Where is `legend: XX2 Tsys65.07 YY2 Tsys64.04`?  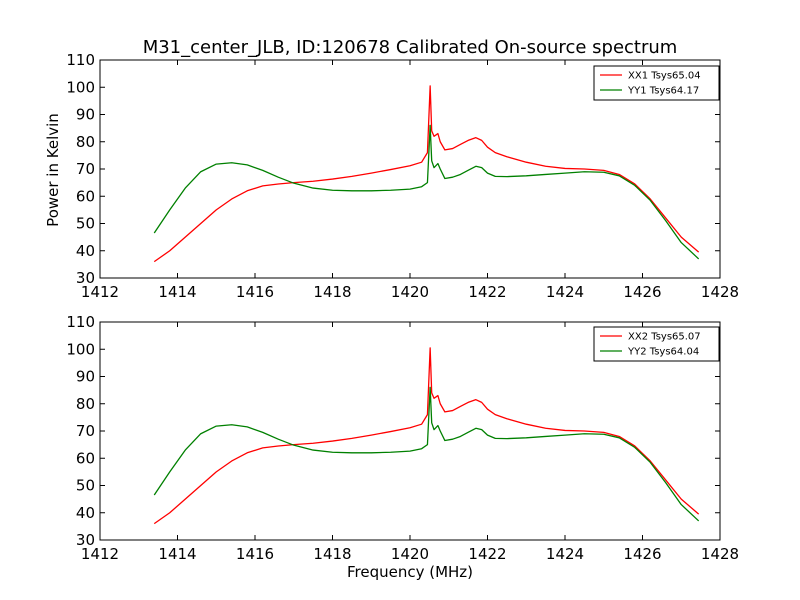 legend: XX2 Tsys65.07 YY2 Tsys64.04 is located at coordinates (656, 344).